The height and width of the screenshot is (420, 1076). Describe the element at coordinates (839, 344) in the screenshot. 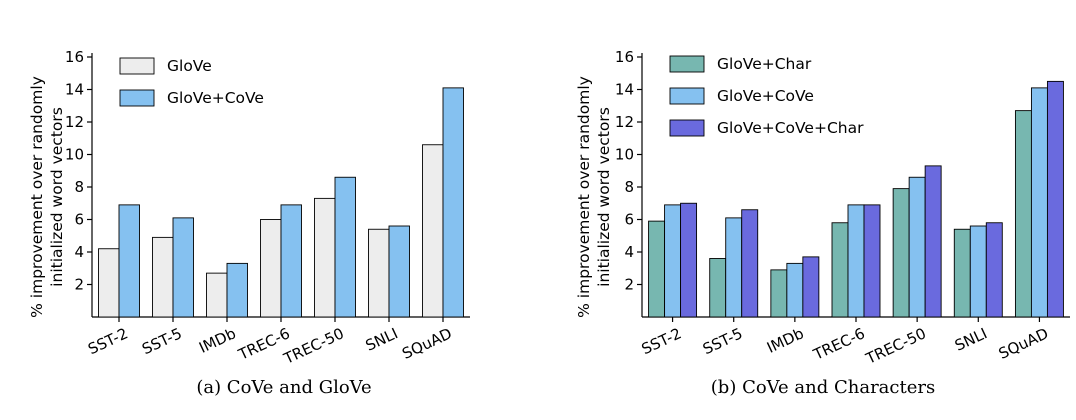

I see `x-tick-label: TREC-6` at that location.